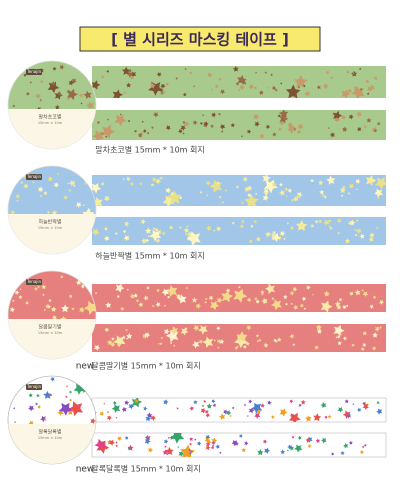  I want to click on caption: 알록달록별 15mm * 10m 회지, so click(145, 469).